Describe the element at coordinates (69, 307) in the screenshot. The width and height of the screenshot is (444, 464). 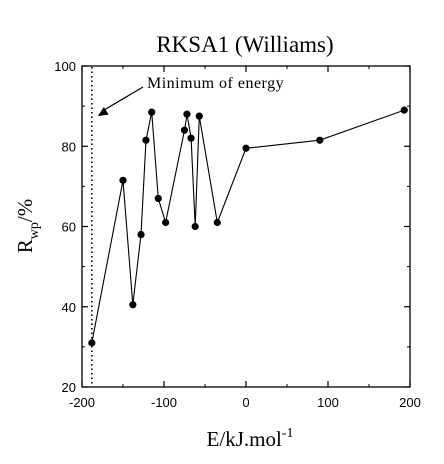
I see `y-tick-label: 40` at that location.